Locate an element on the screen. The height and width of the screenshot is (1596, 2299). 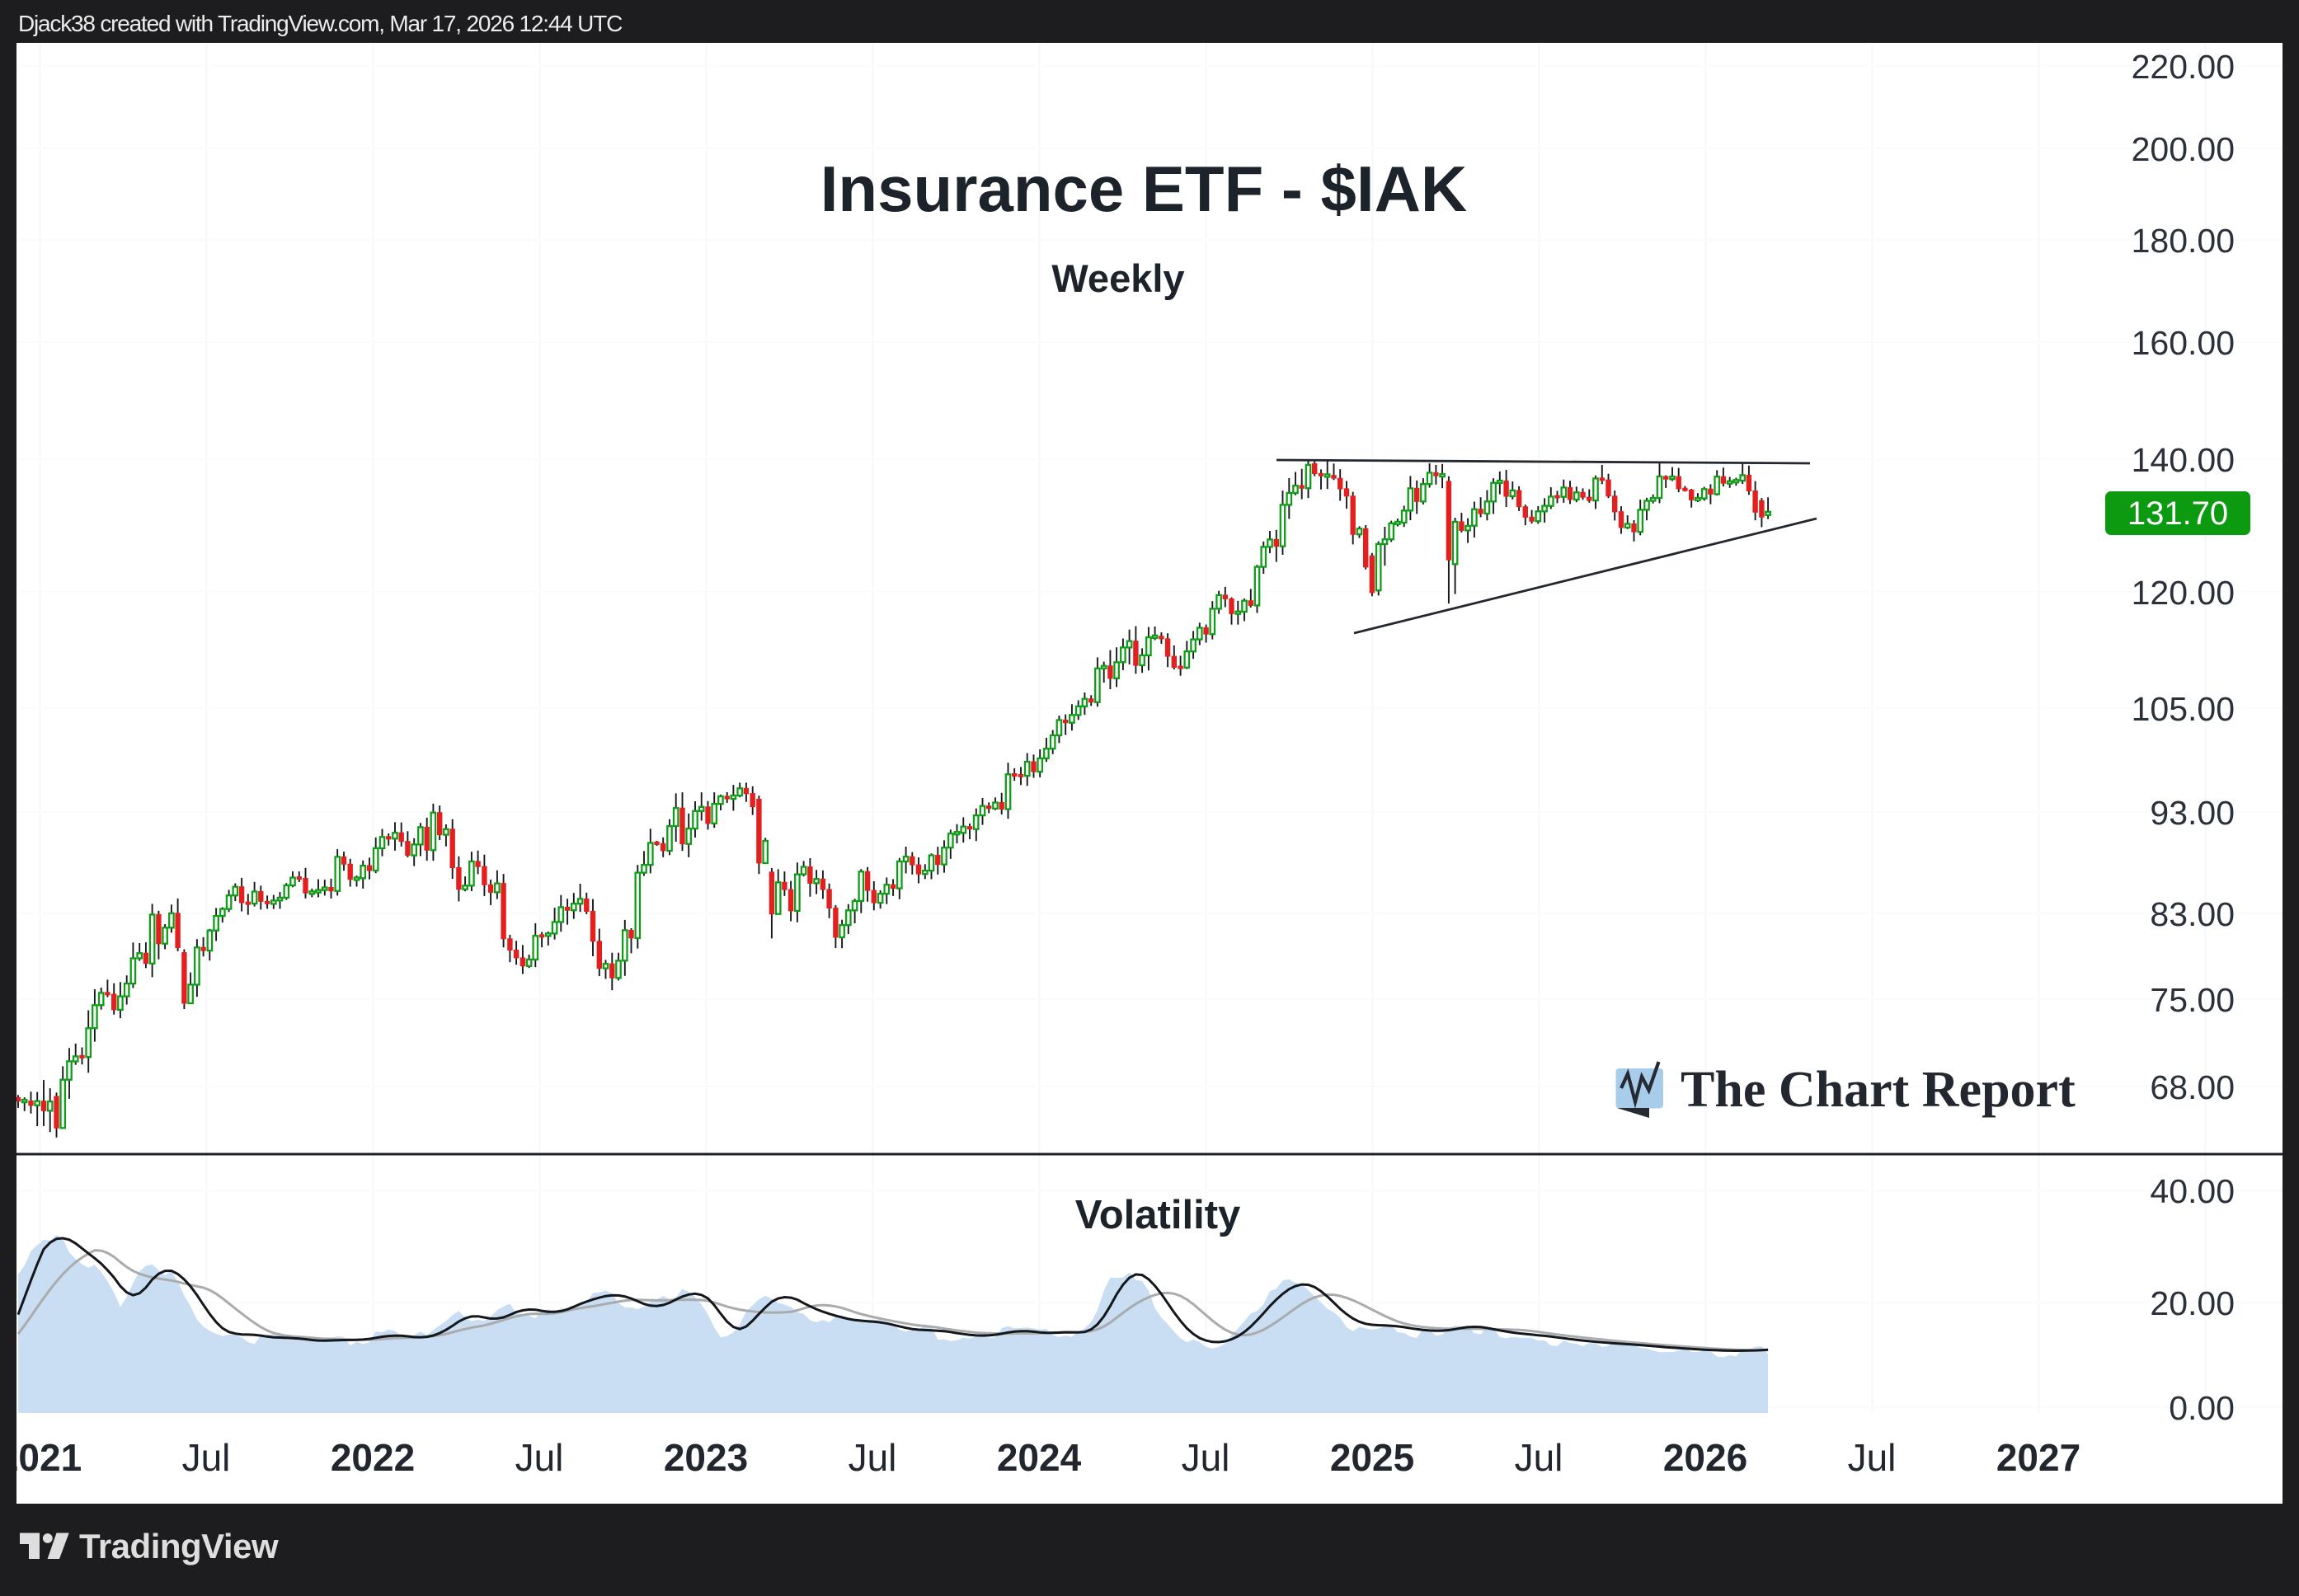
svg-text: 2024 is located at coordinates (1039, 1457).